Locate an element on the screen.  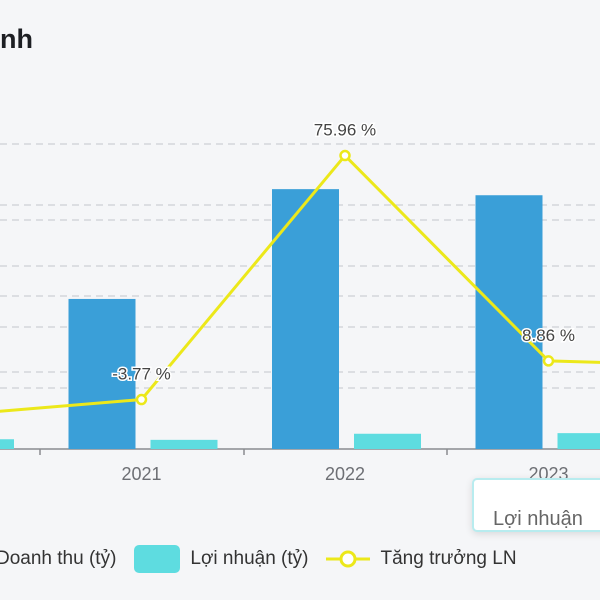
legend-label: Lợi nhuận (tỷ) is located at coordinates (249, 558).